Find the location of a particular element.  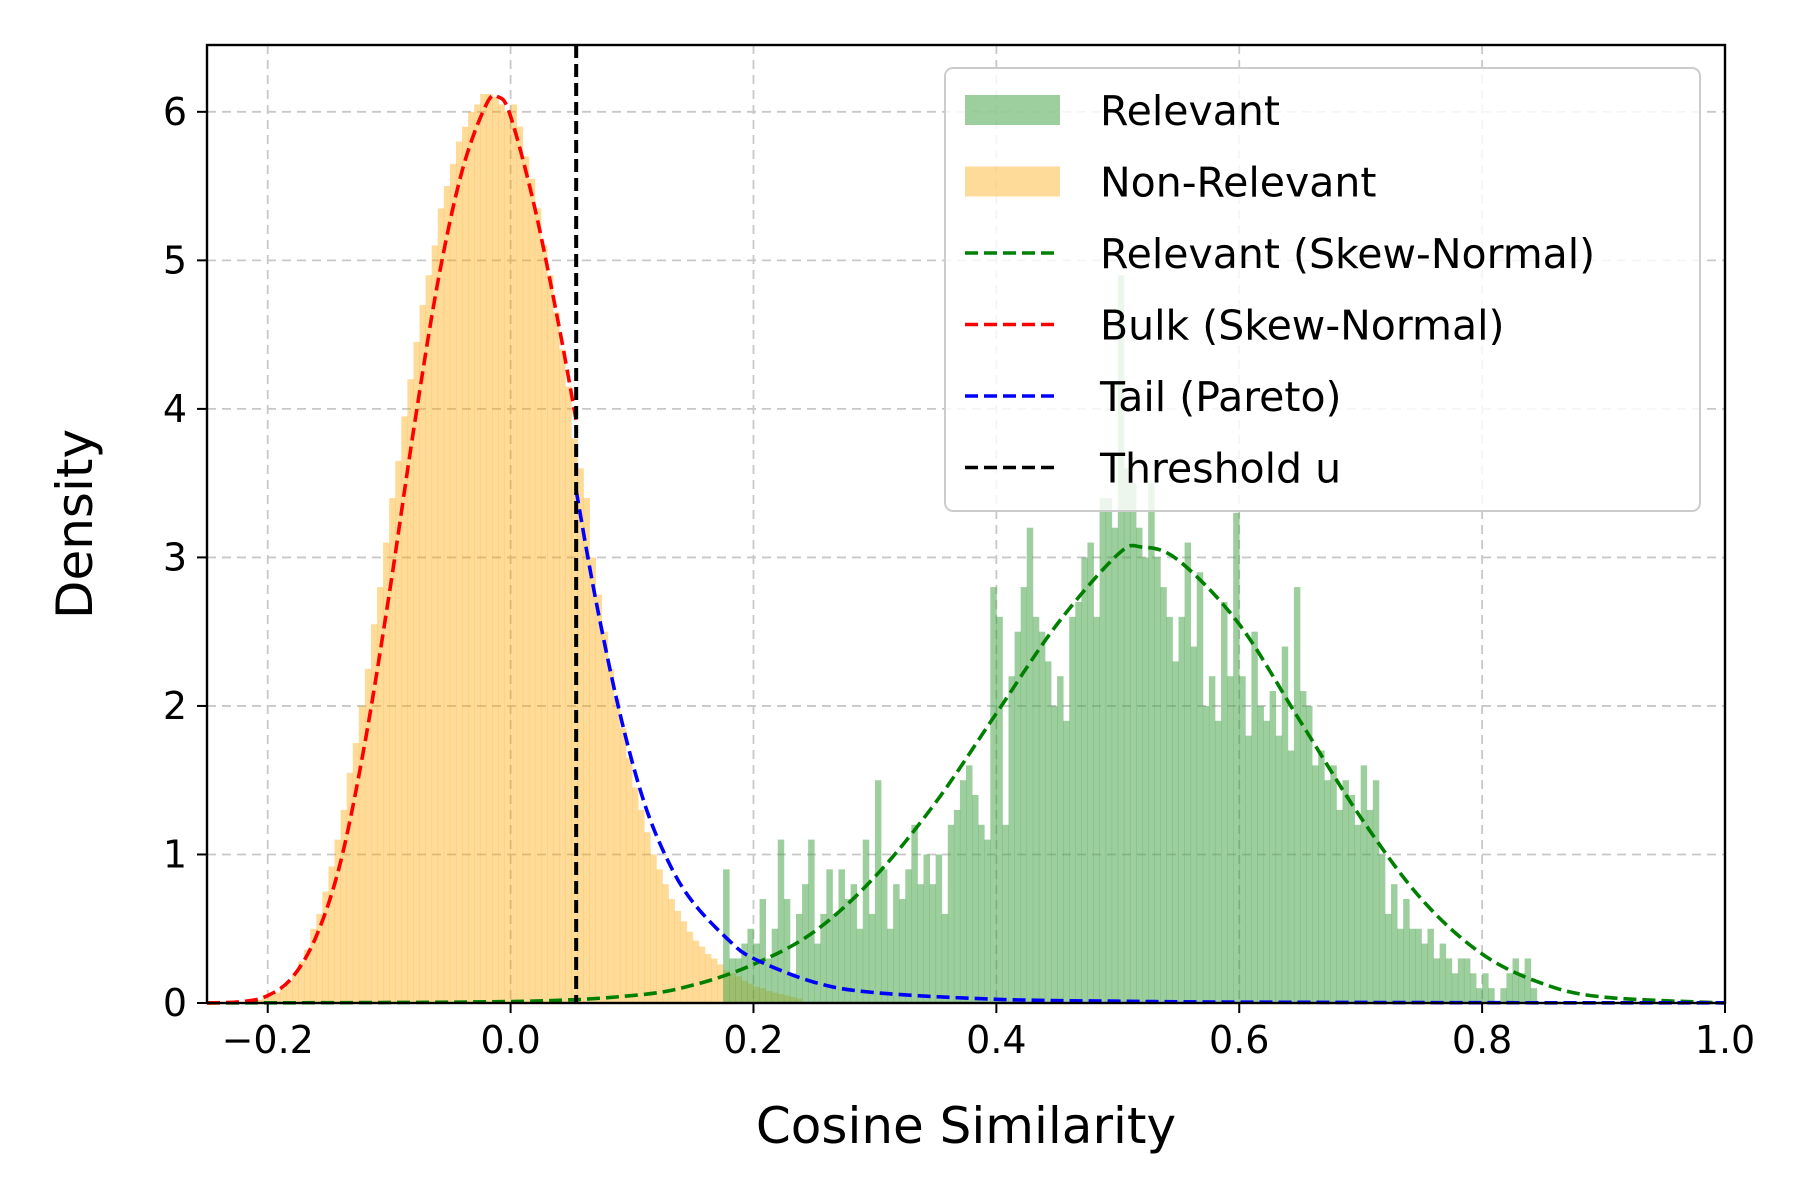

x-tick-label: 1.0 is located at coordinates (1725, 1040).